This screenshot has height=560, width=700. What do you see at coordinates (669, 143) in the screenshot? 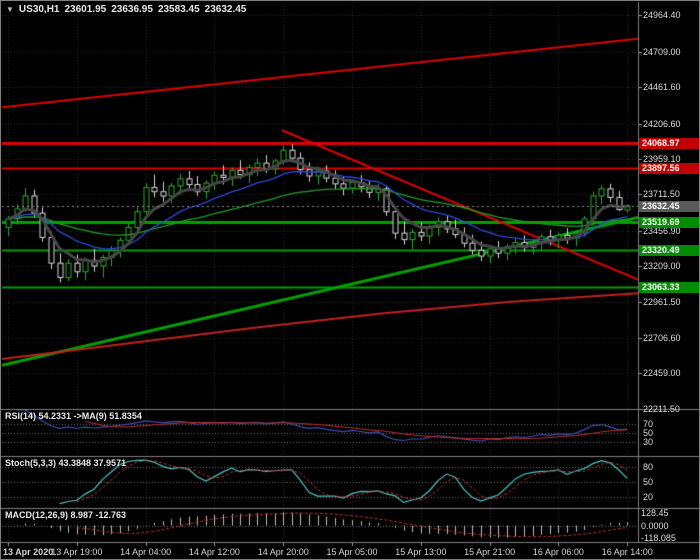
I see `price-level-badge: 24068.97` at bounding box center [669, 143].